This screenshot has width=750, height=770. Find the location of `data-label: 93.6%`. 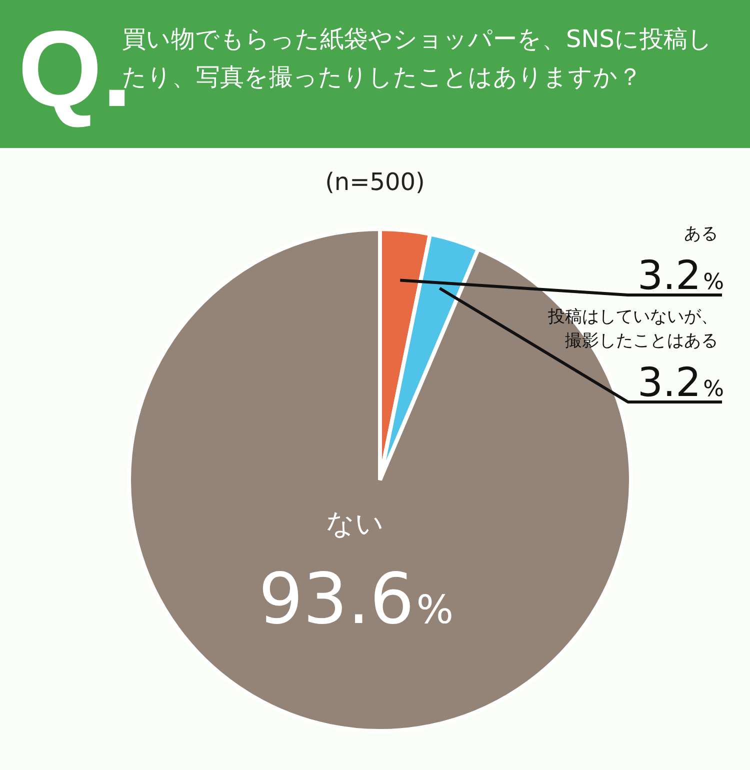

data-label: 93.6% is located at coordinates (356, 599).